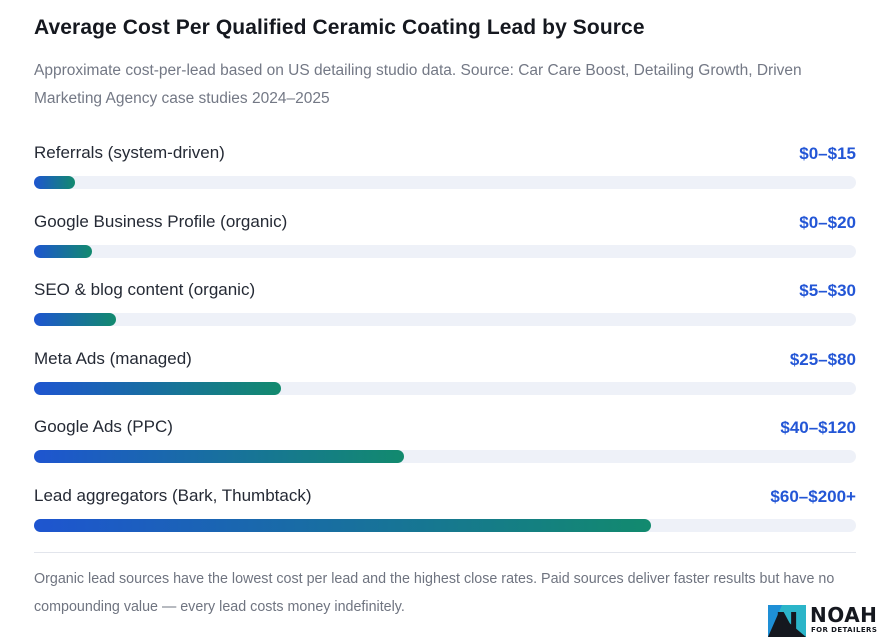  I want to click on value-label: $40–$120, so click(818, 427).